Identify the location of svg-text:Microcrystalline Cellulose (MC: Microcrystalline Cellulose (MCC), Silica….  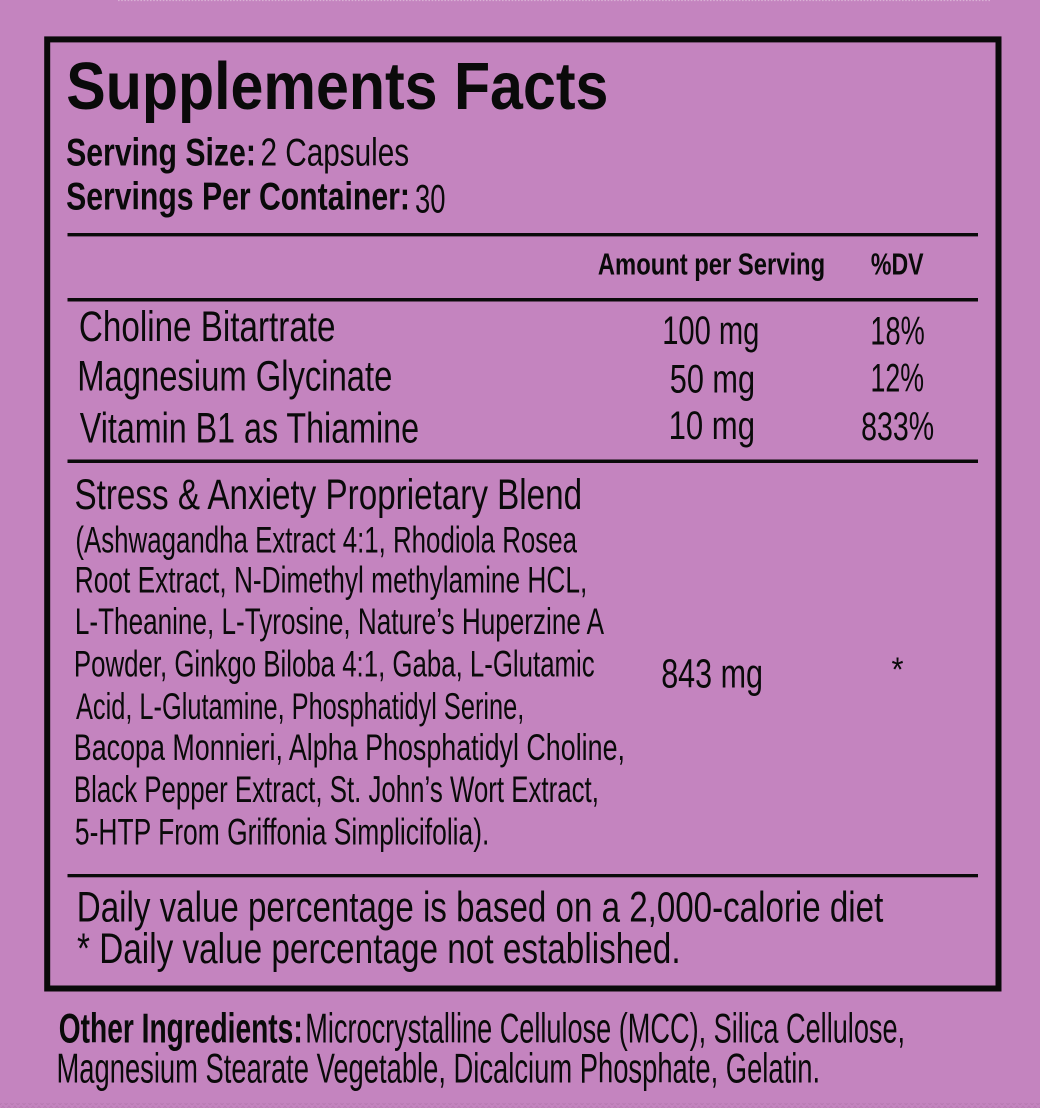
(605, 1029).